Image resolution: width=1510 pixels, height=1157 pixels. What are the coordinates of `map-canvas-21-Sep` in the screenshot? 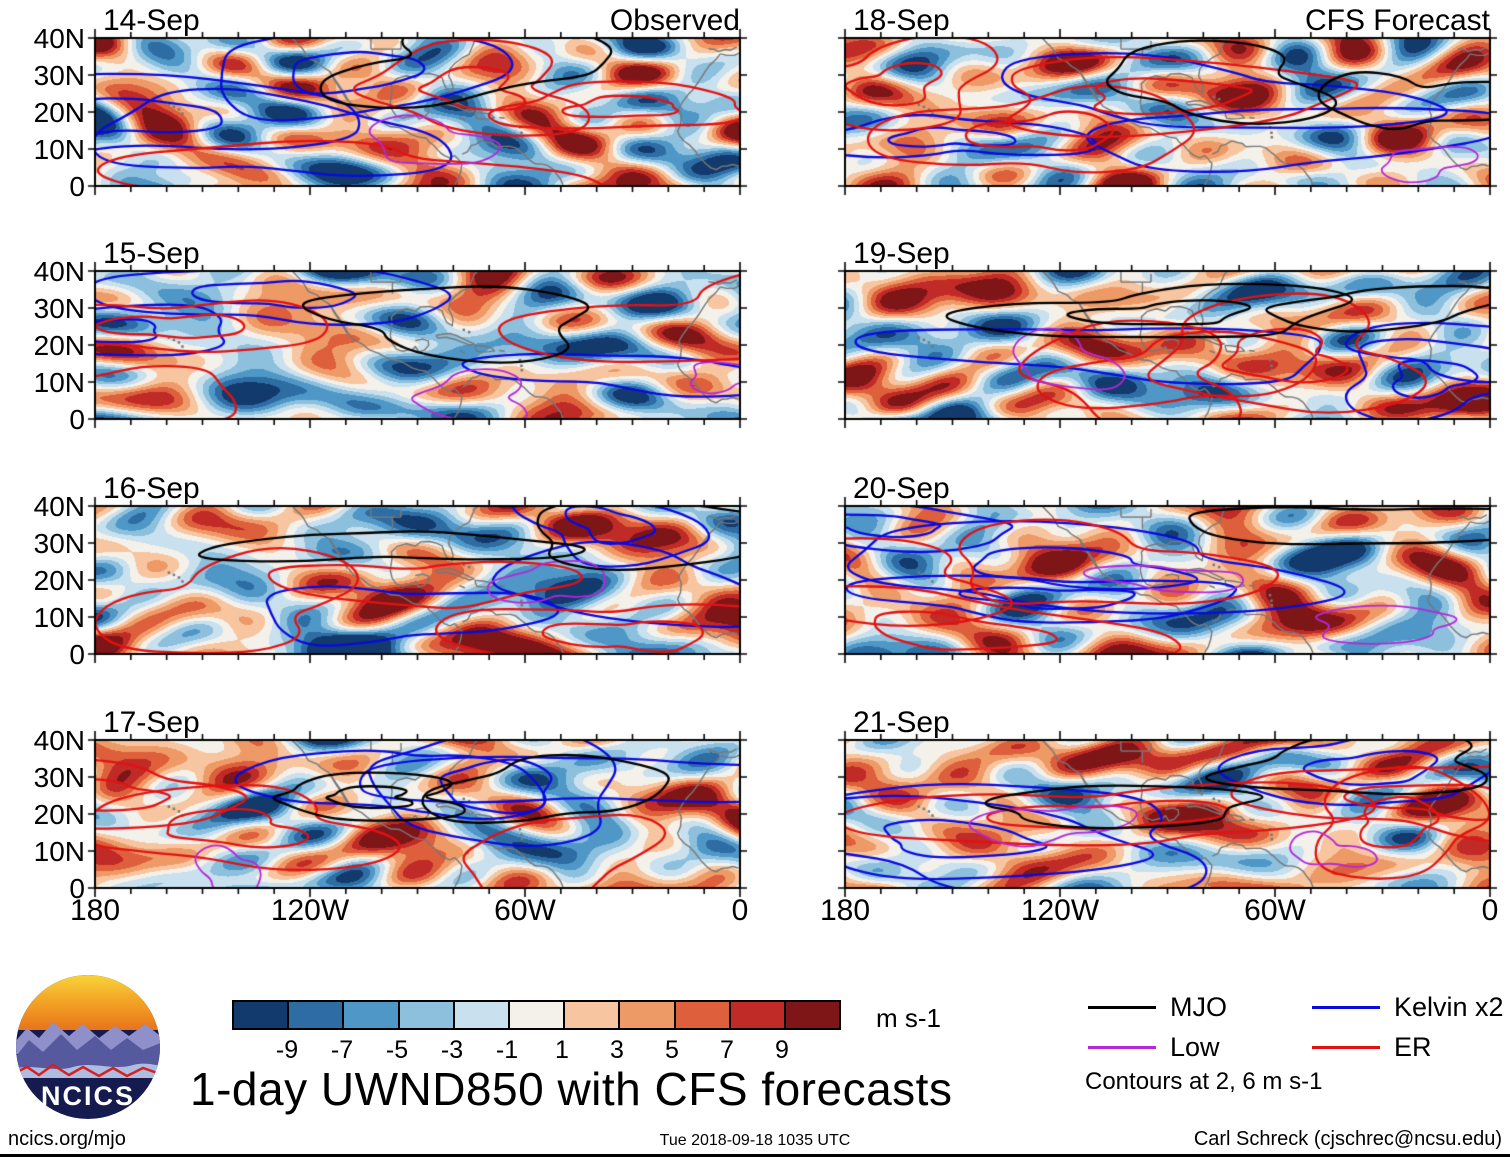 It's located at (1167, 814).